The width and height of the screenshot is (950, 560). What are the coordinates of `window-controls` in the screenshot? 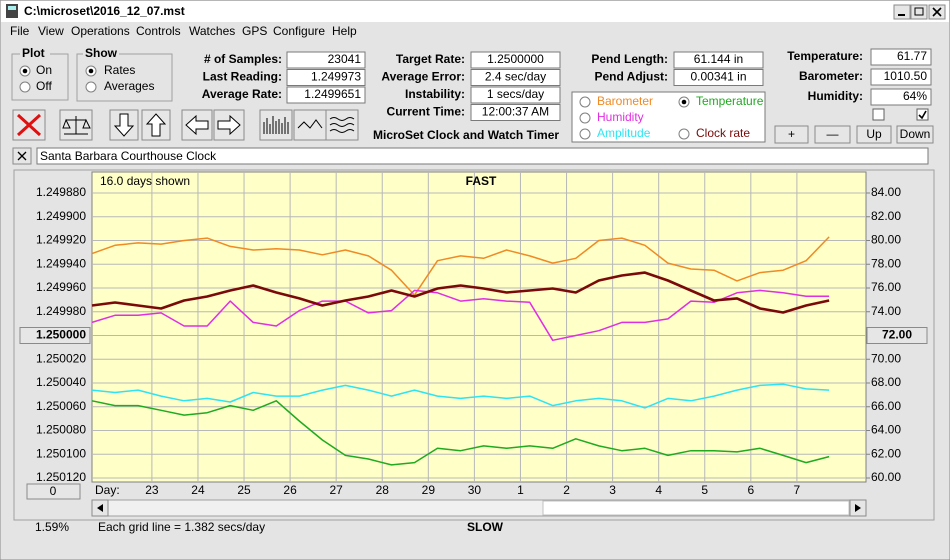 It's located at (919, 12).